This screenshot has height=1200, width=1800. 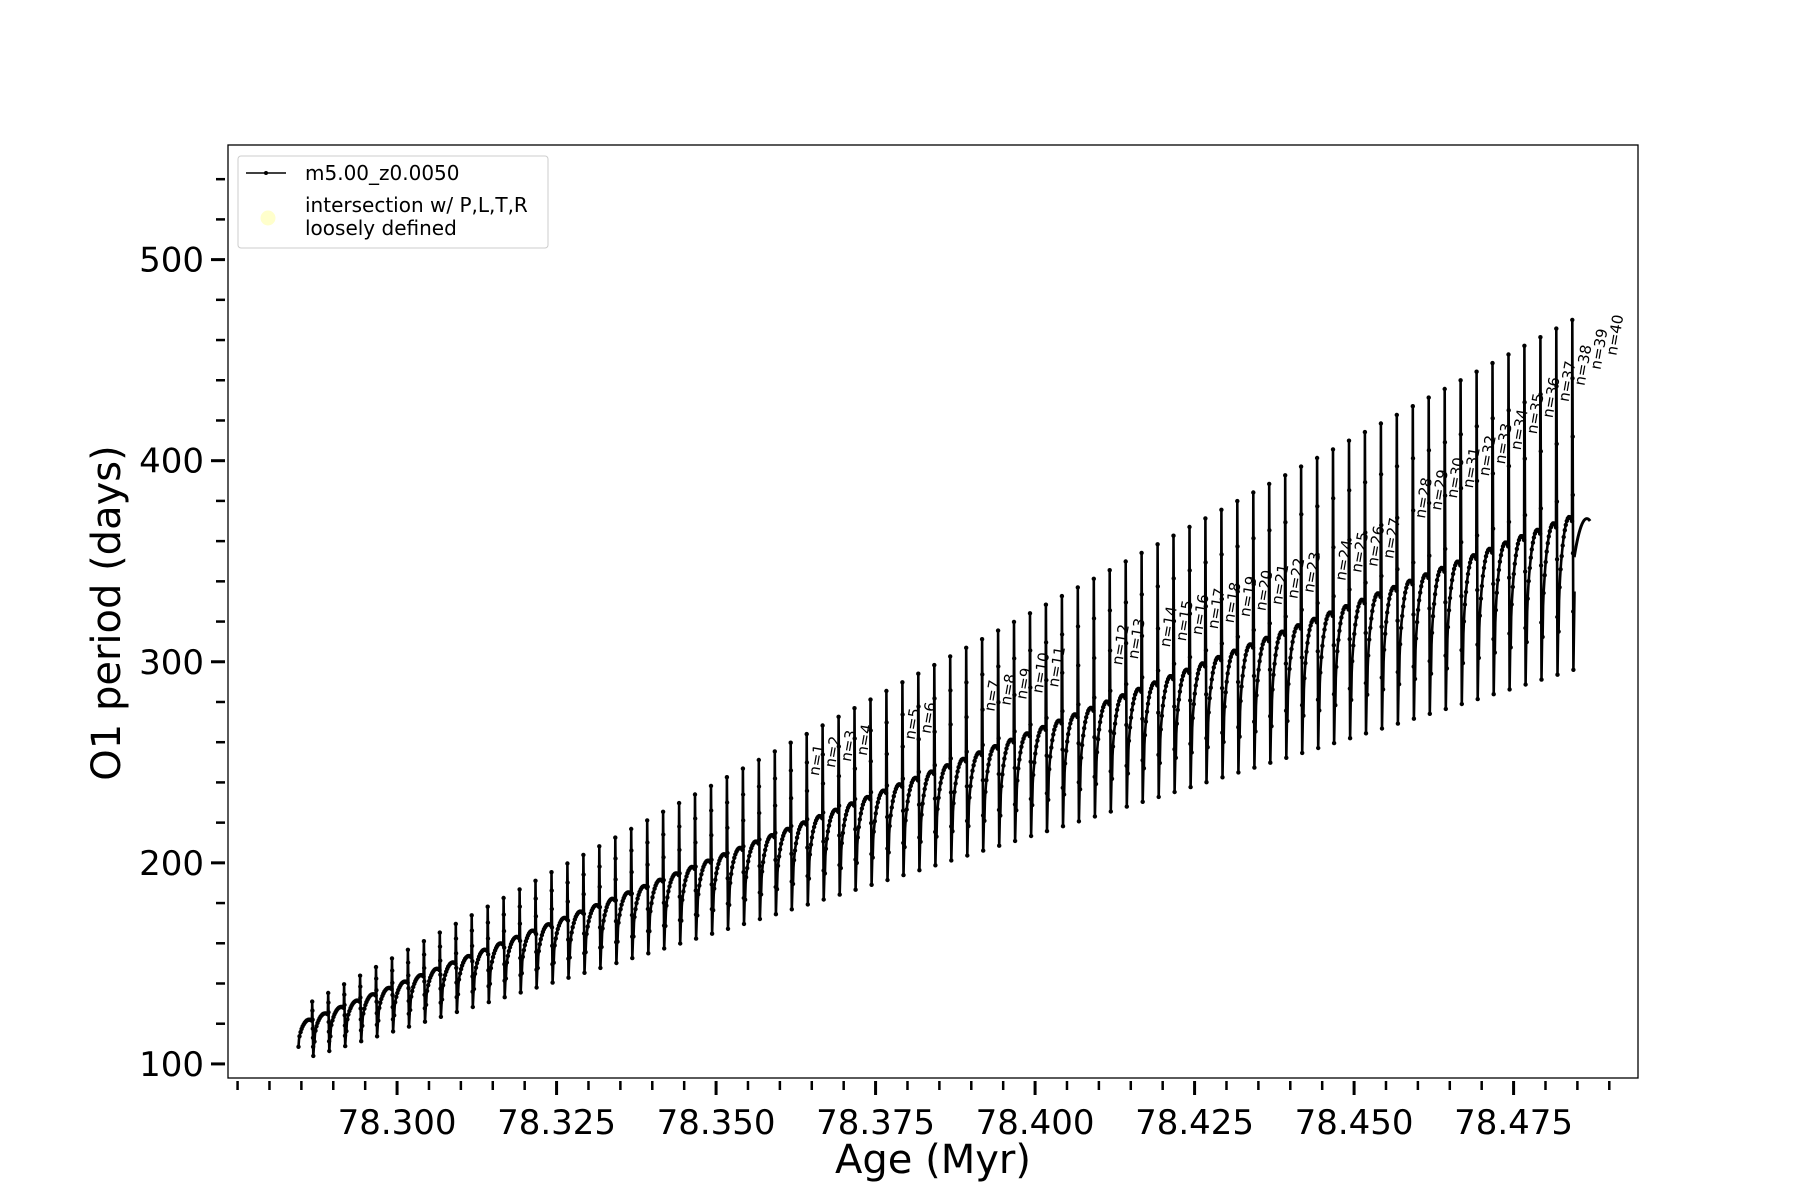 What do you see at coordinates (864, 740) in the screenshot?
I see `annotation-label-4: n=4` at bounding box center [864, 740].